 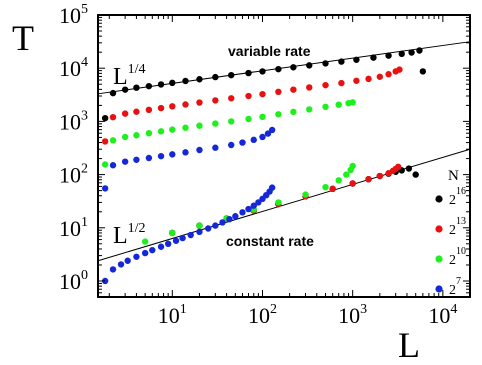 I want to click on series-N13-variable, so click(x=252, y=105).